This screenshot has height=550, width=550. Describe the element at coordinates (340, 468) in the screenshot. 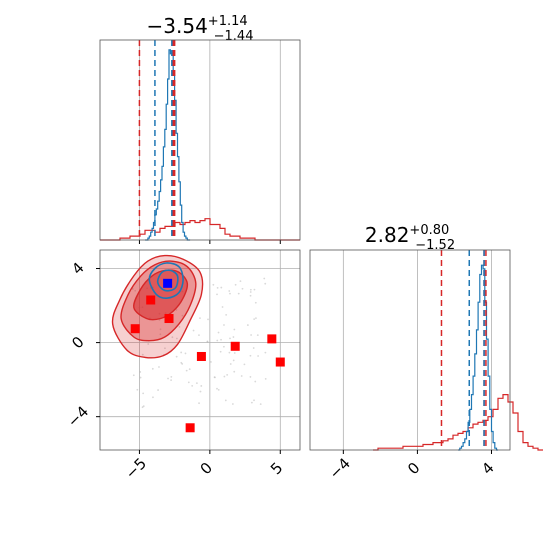

I see `param2-x-tick-label: −4` at that location.